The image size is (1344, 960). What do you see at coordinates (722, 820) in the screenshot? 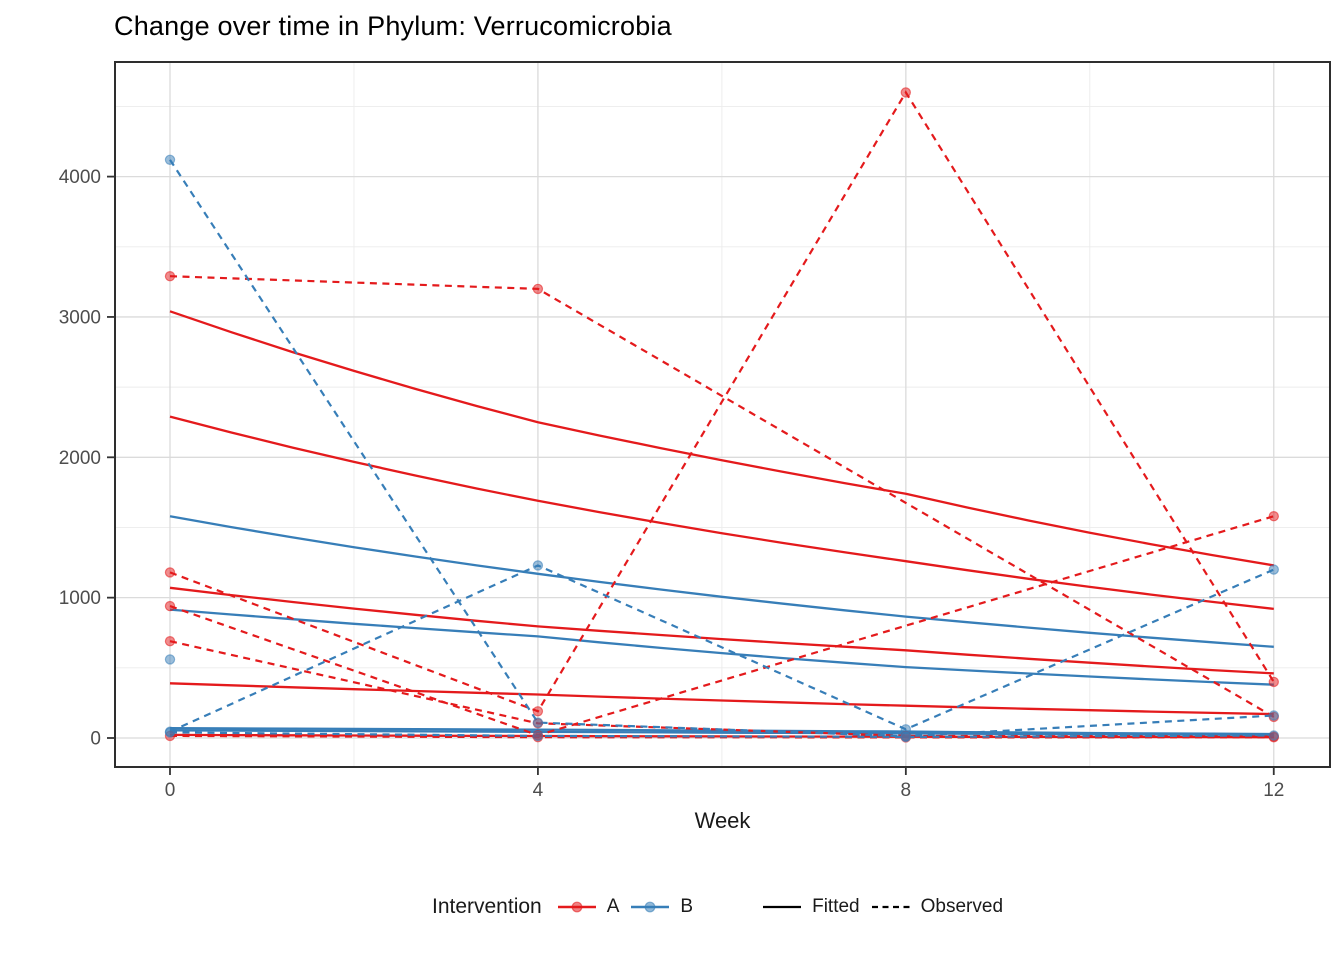
I see `x-axis-title: Week` at bounding box center [722, 820].